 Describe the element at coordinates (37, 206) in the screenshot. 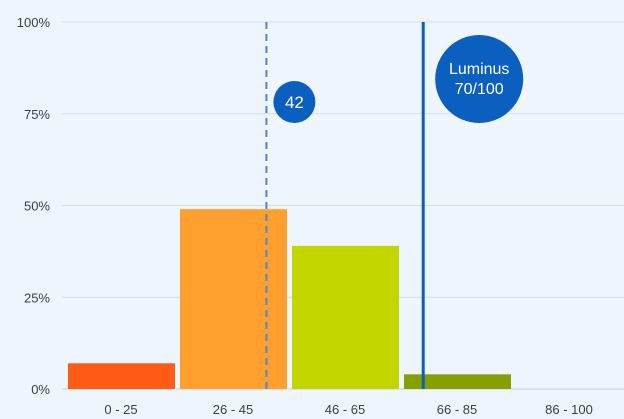

I see `y-tick-label: 50%` at that location.